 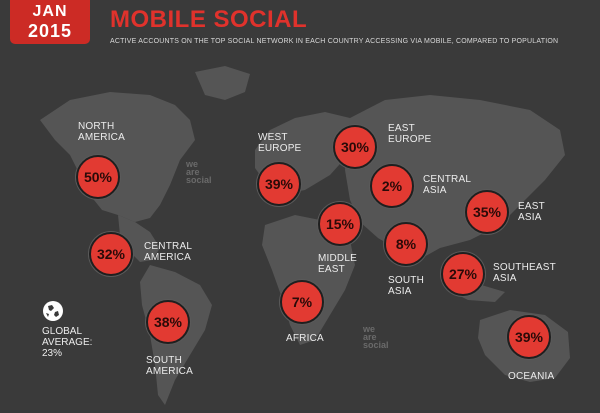 I want to click on badge-year: 2015, so click(x=50, y=31).